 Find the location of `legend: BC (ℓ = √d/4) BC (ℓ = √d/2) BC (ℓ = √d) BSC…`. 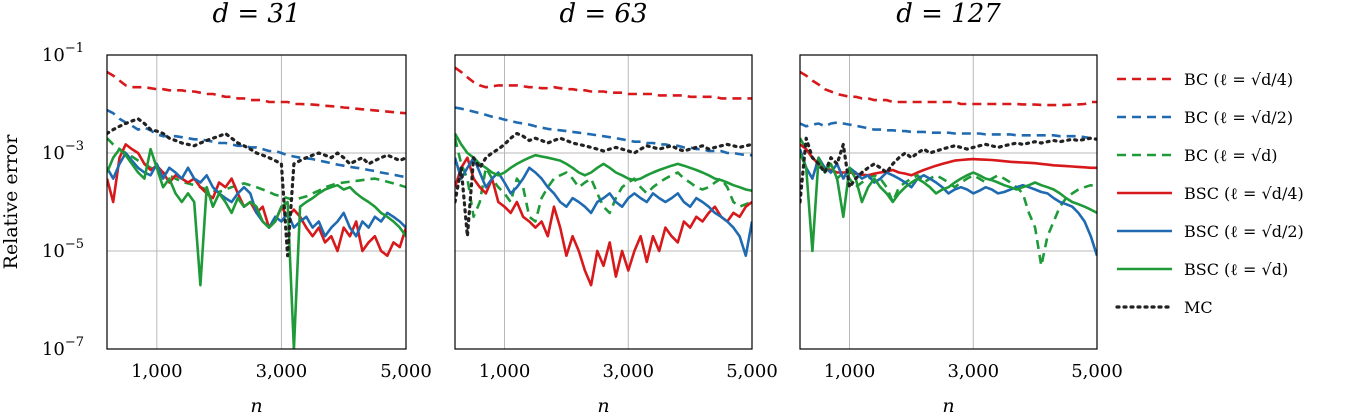

legend: BC (ℓ = √d/4) BC (ℓ = √d/2) BC (ℓ = √d) BSC… is located at coordinates (1209, 193).